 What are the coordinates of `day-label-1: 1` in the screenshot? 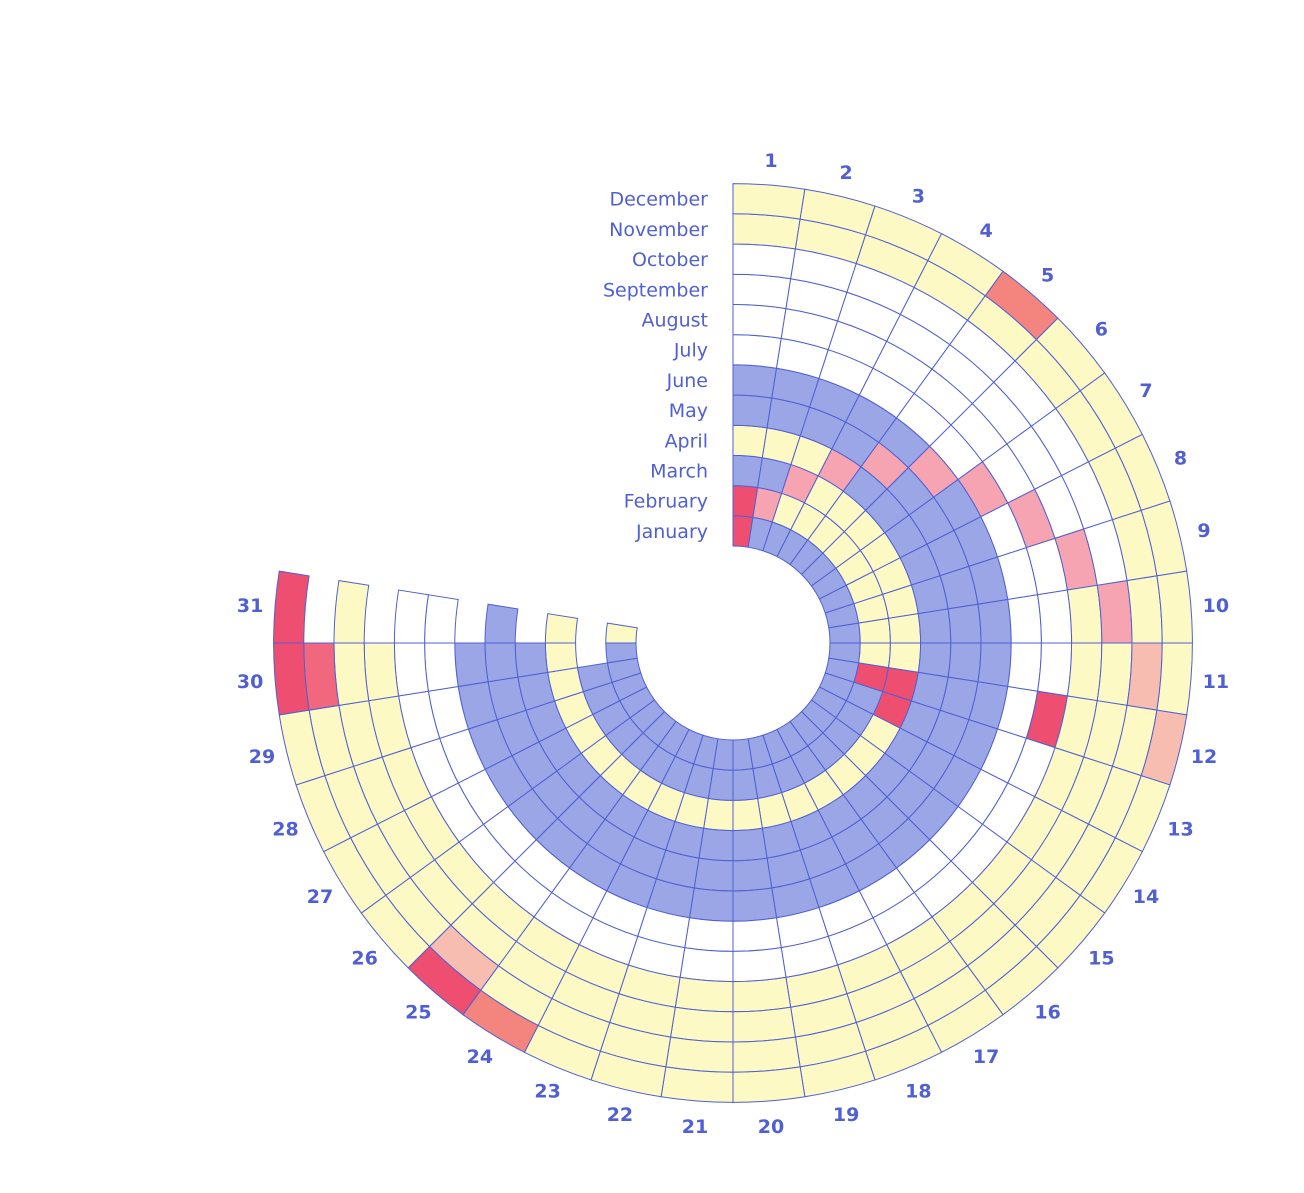 It's located at (770, 161).